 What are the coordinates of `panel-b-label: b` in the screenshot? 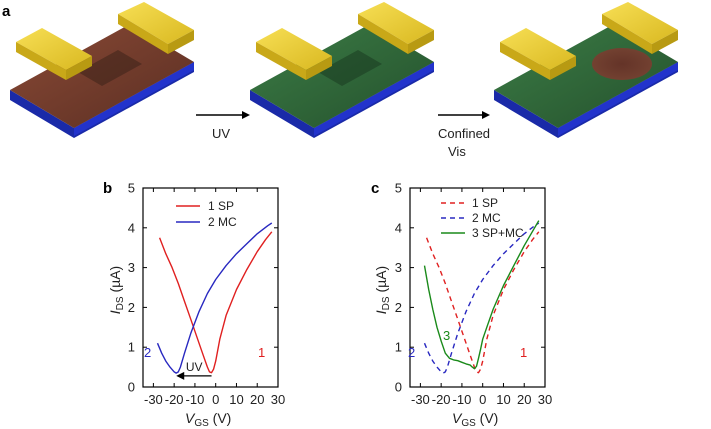 It's located at (107, 188).